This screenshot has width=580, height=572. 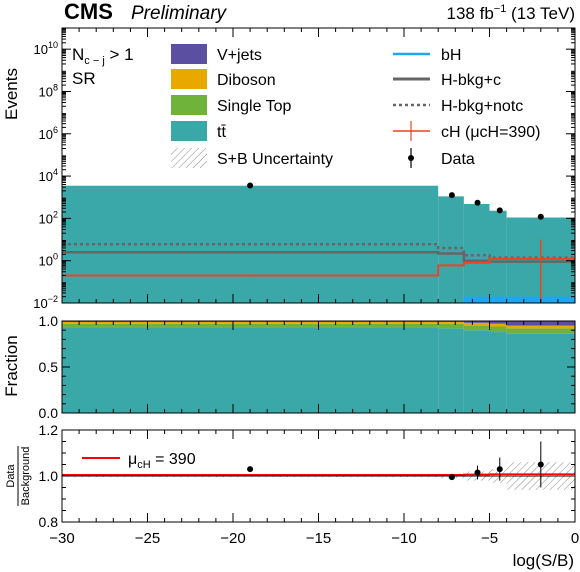 What do you see at coordinates (46, 48) in the screenshot?
I see `y-tick-label: 10¹⁰` at bounding box center [46, 48].